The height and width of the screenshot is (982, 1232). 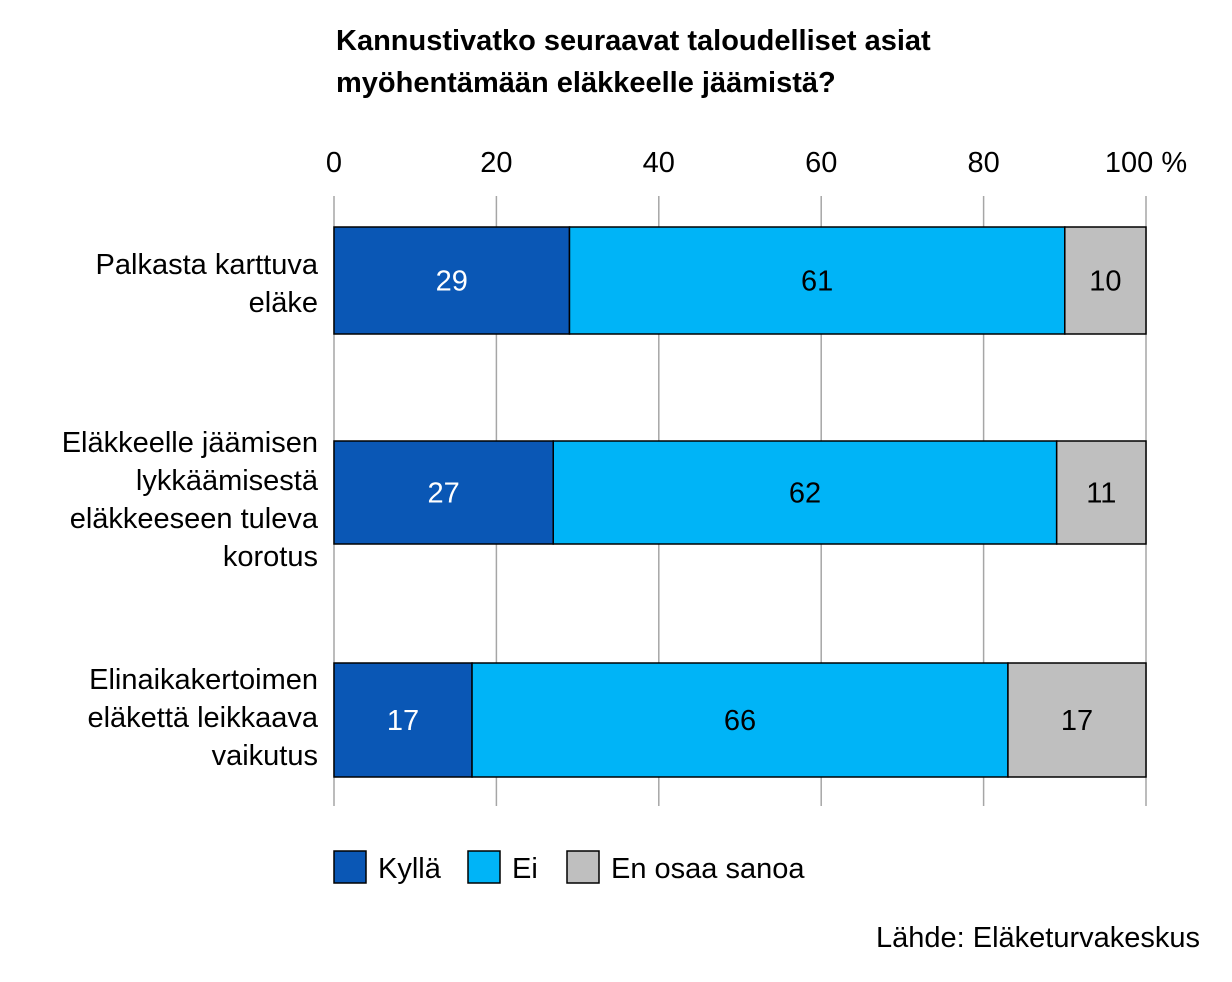 What do you see at coordinates (496, 163) in the screenshot?
I see `x-tick-label: 20` at bounding box center [496, 163].